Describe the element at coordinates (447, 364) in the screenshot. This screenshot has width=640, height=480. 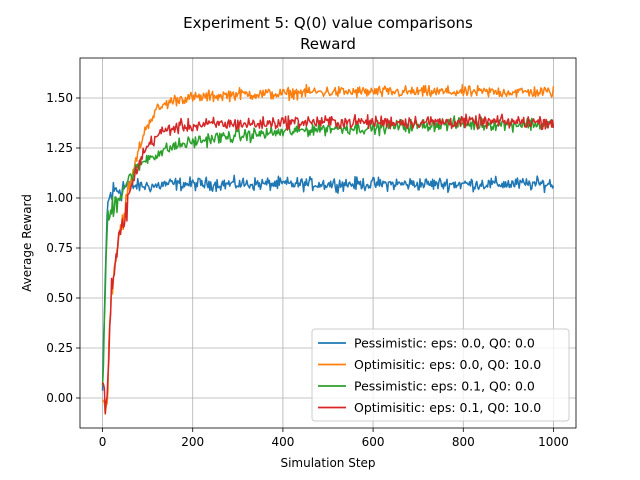
I see `legend-label-2: Optimisitic: eps: 0.0, Q0: 10.0` at that location.